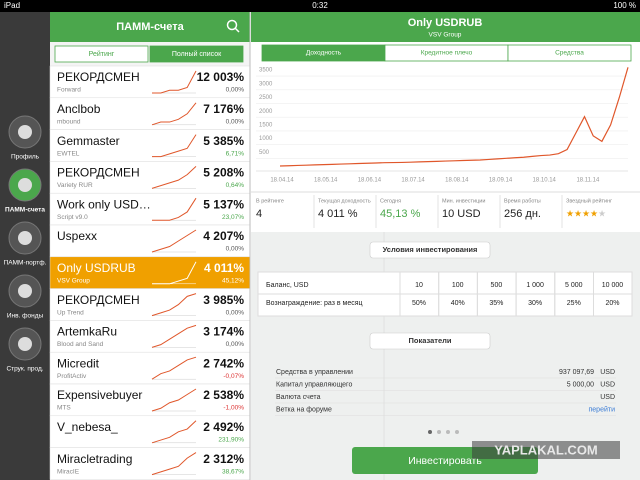 The image size is (640, 480). I want to click on sidebar-label: ПАММ-портф., so click(25, 263).